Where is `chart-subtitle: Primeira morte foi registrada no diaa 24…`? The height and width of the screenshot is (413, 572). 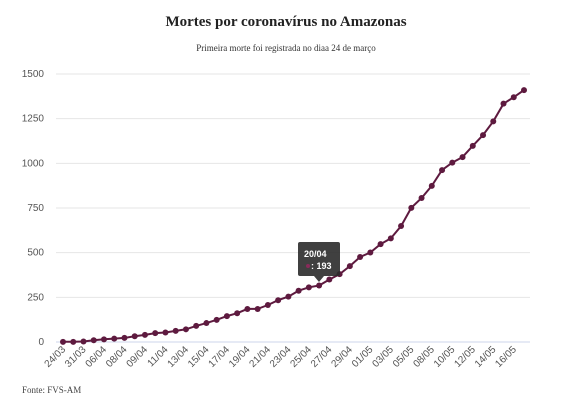
chart-subtitle: Primeira morte foi registrada no diaa 24… is located at coordinates (286, 48).